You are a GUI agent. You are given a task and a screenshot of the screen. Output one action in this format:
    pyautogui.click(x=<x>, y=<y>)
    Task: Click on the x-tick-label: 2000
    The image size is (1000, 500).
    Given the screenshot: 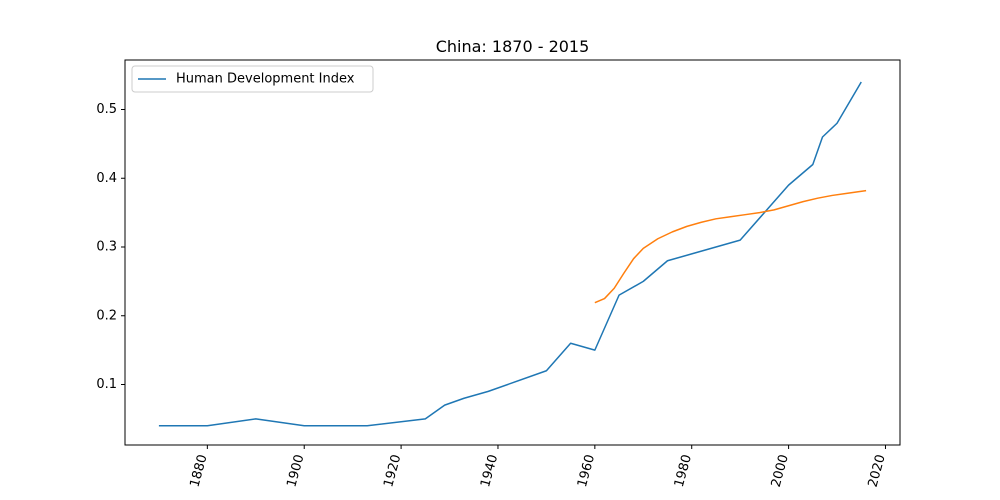 What is the action you would take?
    pyautogui.click(x=780, y=471)
    